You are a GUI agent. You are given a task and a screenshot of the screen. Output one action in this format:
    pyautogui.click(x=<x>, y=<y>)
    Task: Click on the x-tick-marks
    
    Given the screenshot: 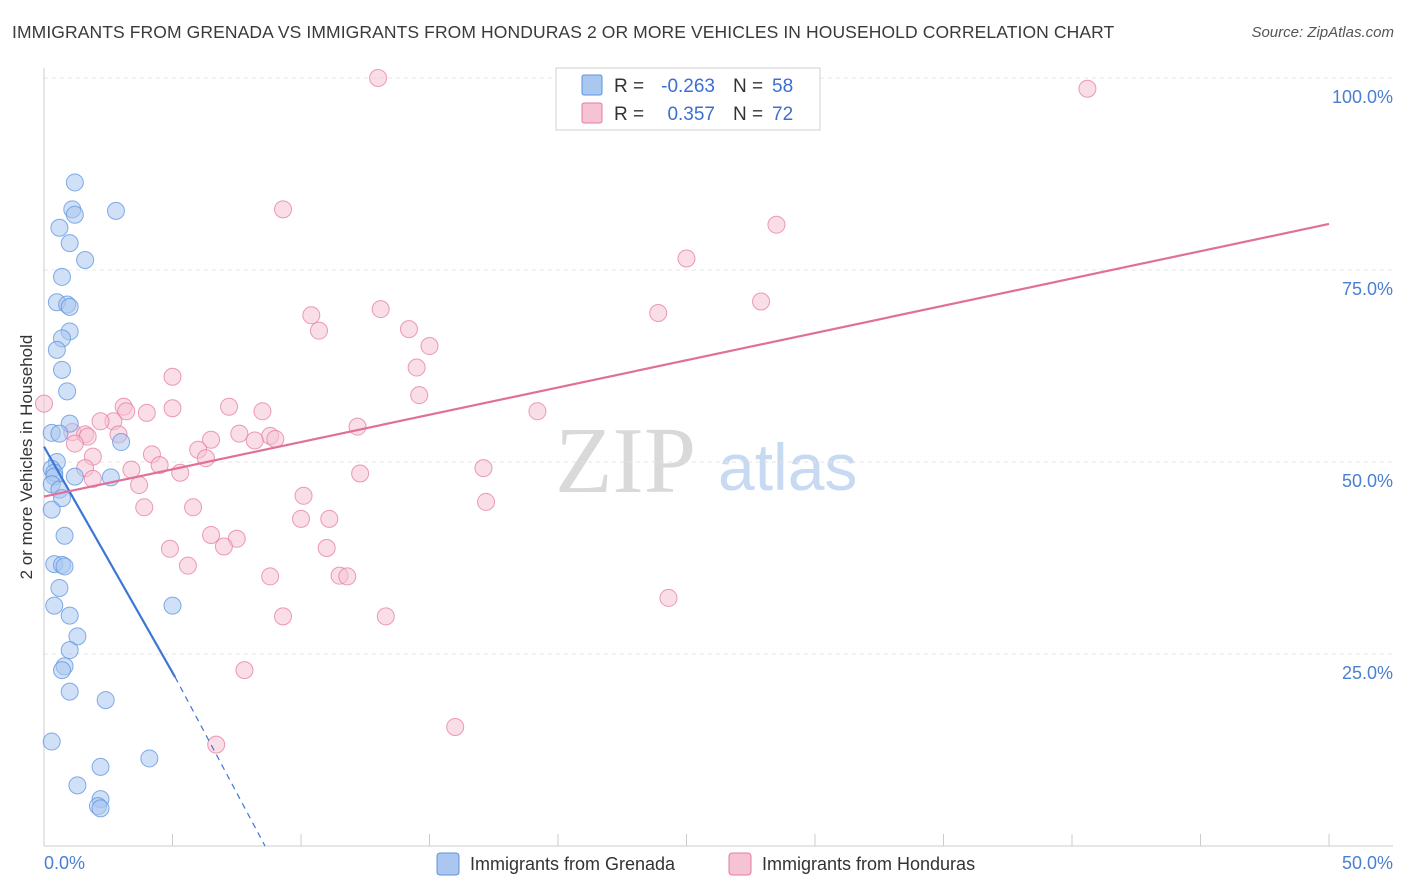 What is the action you would take?
    pyautogui.click(x=686, y=840)
    